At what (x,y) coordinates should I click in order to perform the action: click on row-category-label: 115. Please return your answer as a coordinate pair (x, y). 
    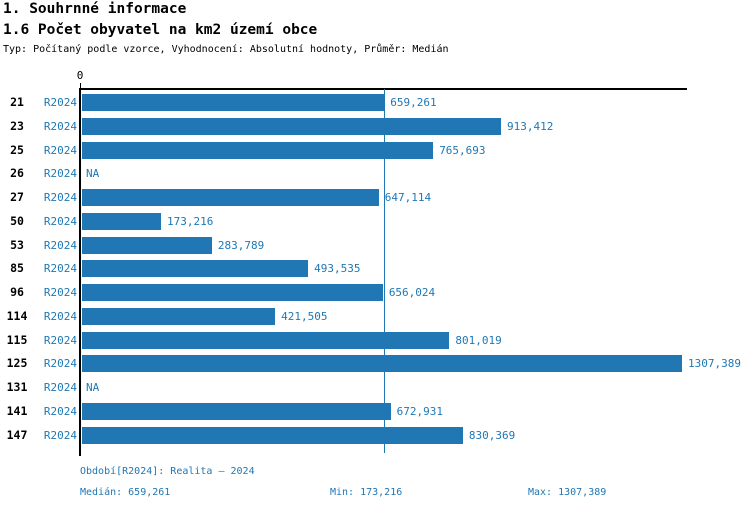
    Looking at the image, I should click on (17, 339).